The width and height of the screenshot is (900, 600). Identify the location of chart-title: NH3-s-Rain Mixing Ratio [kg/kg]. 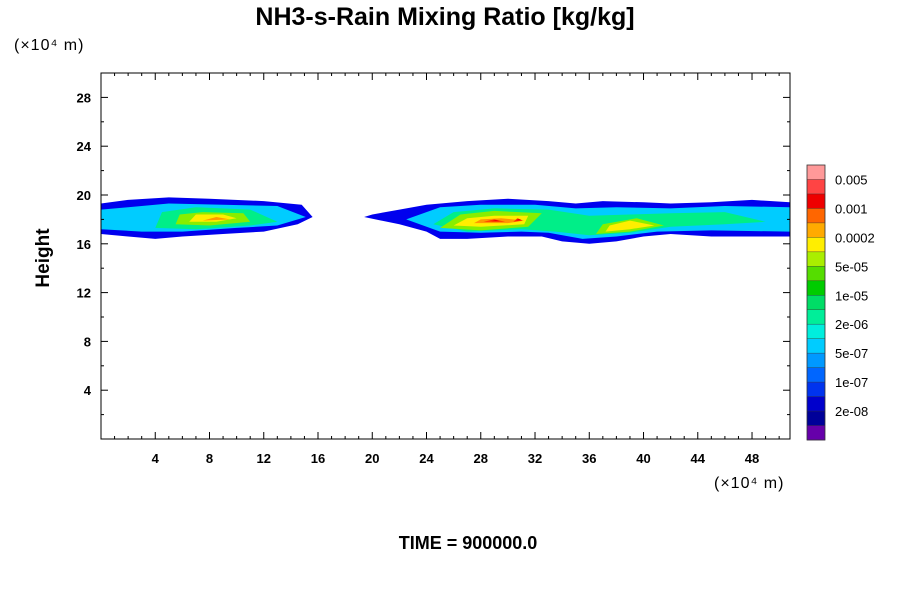
(444, 17).